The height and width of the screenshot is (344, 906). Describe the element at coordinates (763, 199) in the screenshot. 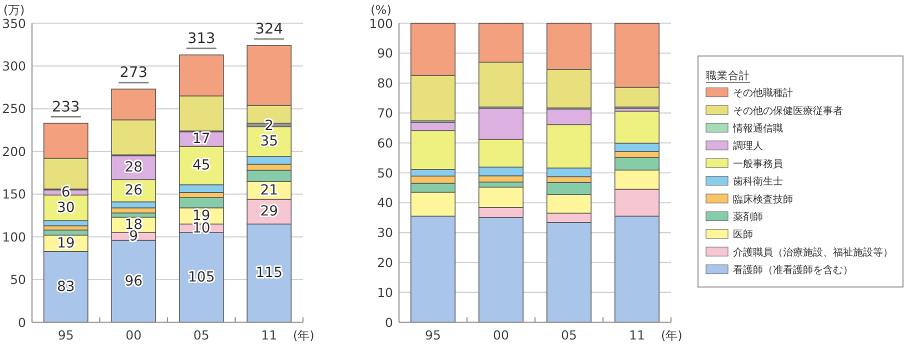

I see `legend-label: 臨床検査技師` at that location.